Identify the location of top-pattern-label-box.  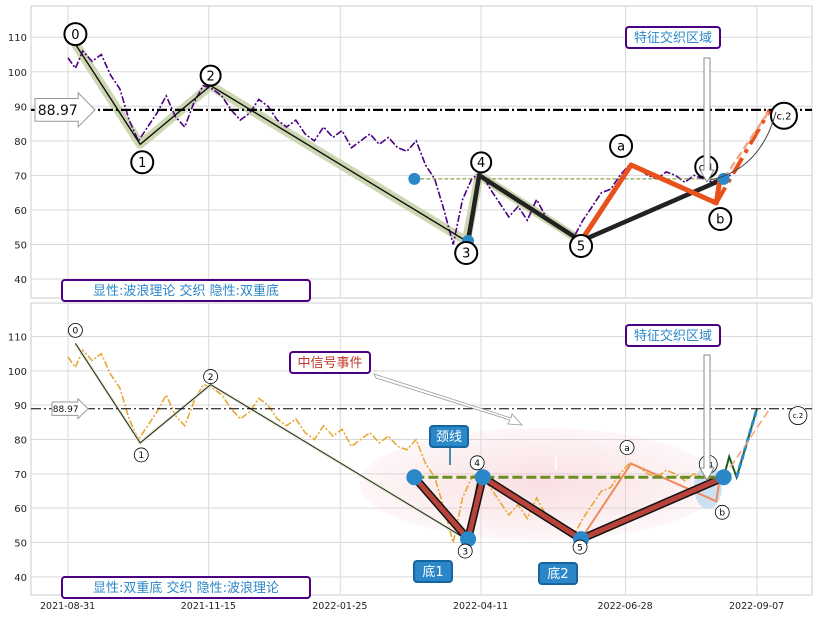
(186, 290).